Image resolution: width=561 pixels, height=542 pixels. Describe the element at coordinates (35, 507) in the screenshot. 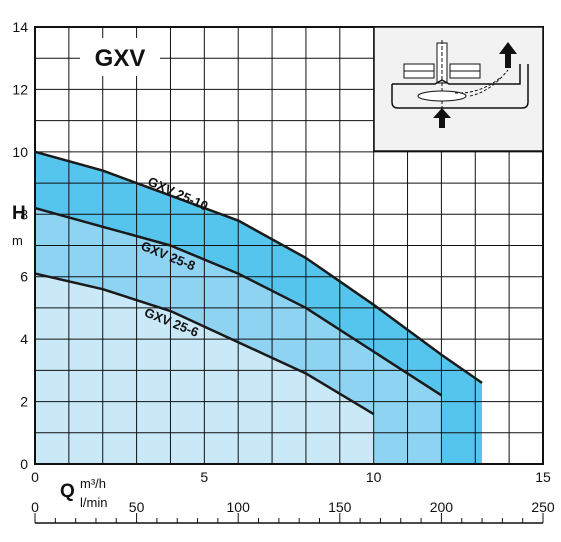

I see `x2-tick-label: 0` at that location.